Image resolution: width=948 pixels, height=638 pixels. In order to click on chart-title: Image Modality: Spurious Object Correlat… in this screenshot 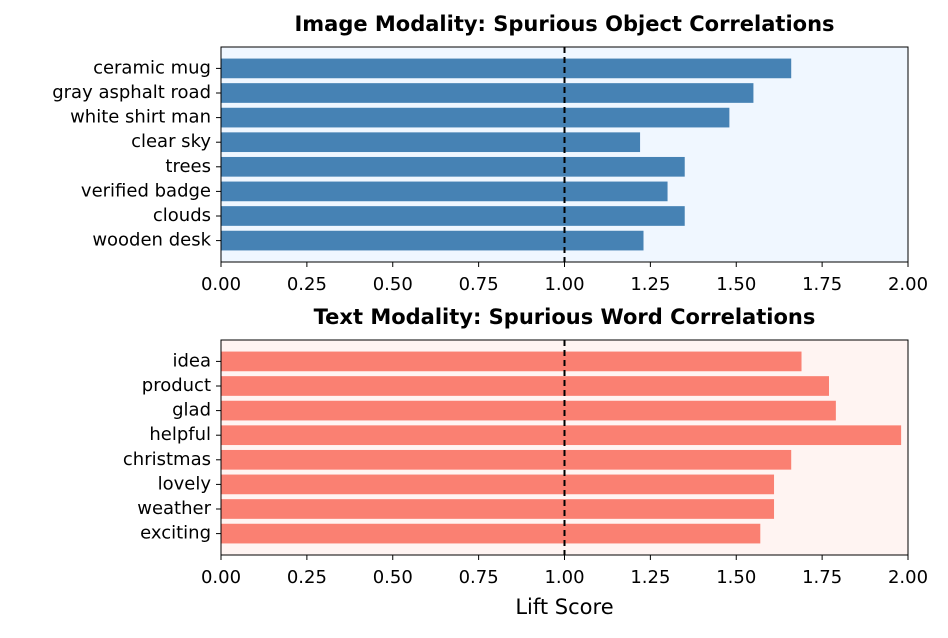, I will do `click(564, 24)`.